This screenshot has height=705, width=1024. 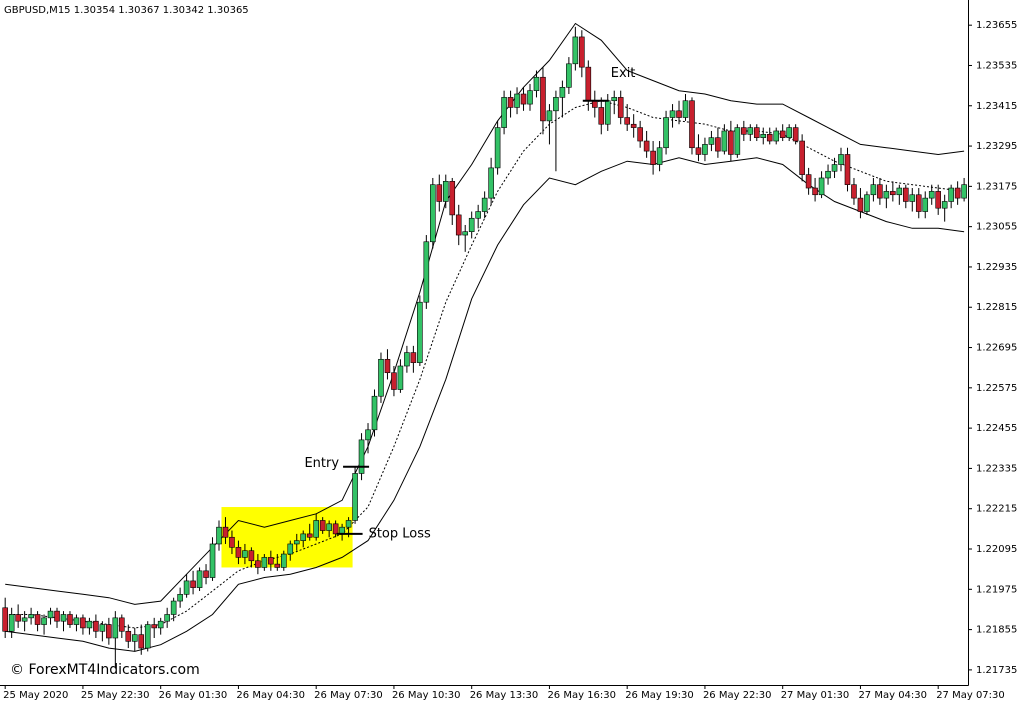 I want to click on x-tick-label: 26 May 19:30, so click(x=659, y=695).